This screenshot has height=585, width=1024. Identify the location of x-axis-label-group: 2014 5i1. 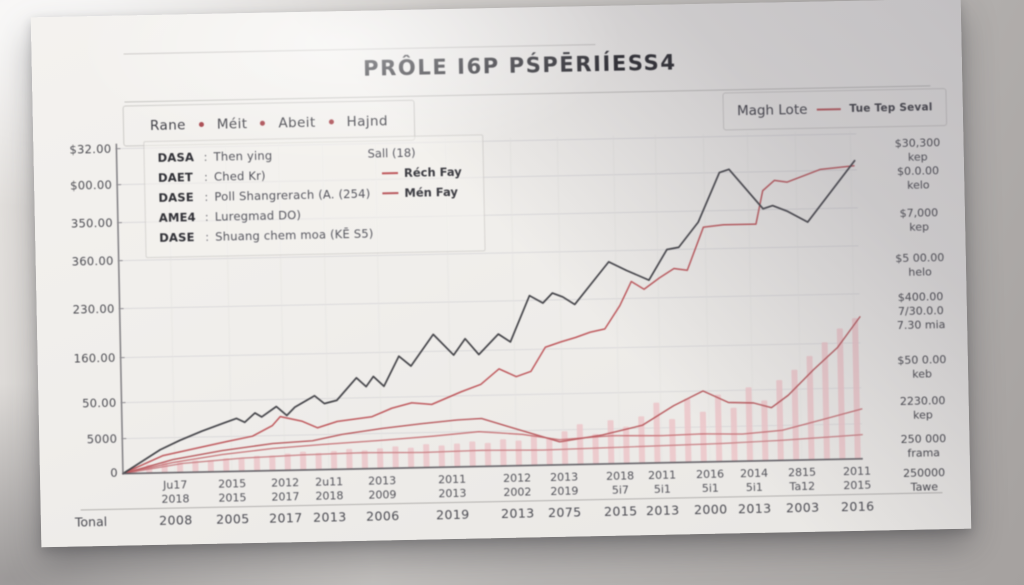
(754, 481).